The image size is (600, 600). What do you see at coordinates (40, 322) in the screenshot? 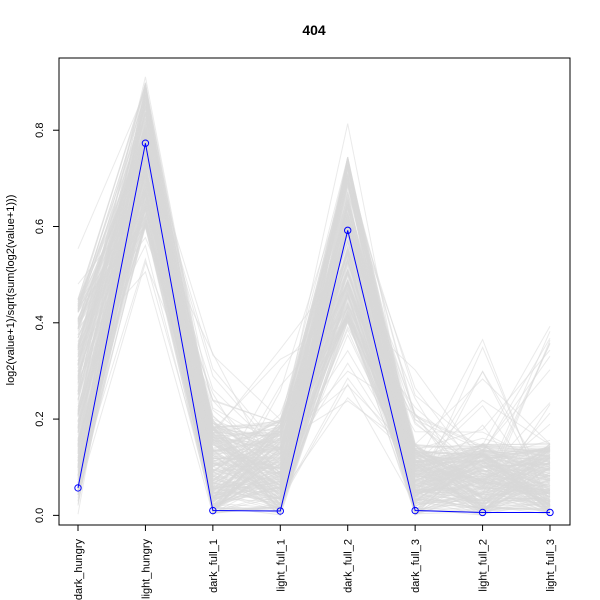
I see `y-tick-label: 0.4` at bounding box center [40, 322].